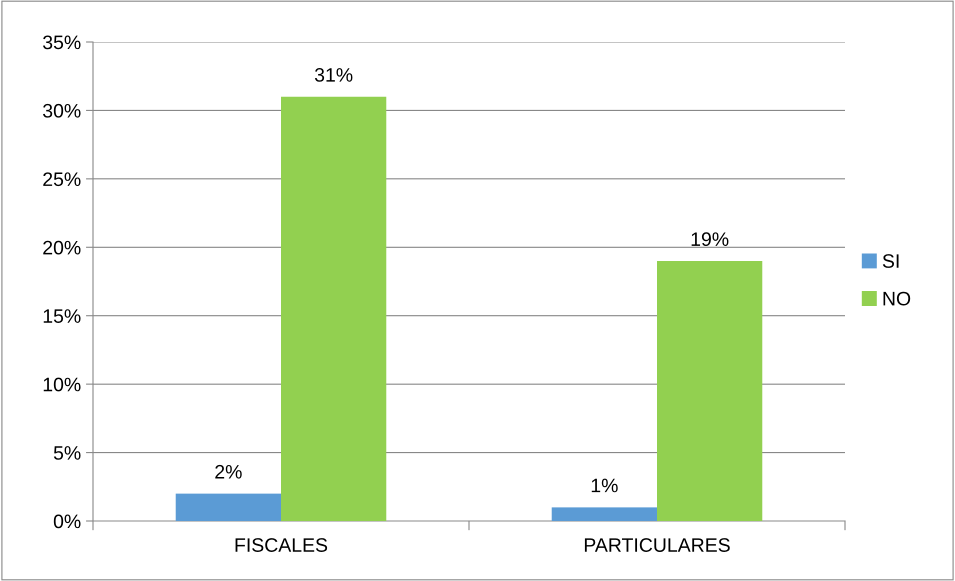  Describe the element at coordinates (605, 485) in the screenshot. I see `data-label: 1%` at that location.